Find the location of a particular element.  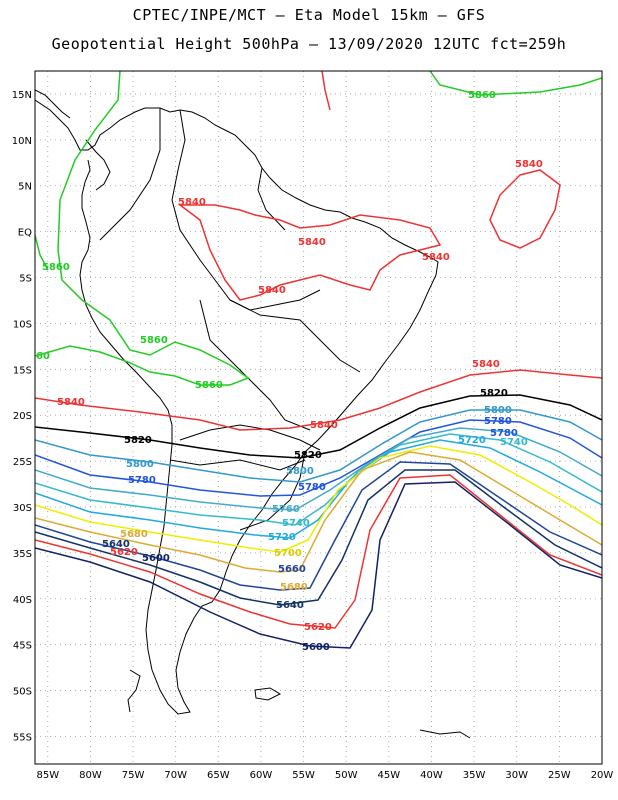

contour-label: 5700 is located at coordinates (288, 553).